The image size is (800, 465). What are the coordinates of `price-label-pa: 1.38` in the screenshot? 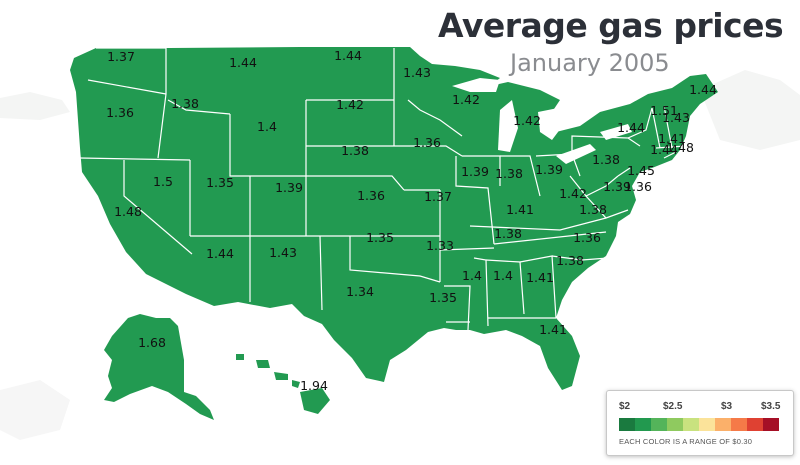 It's located at (606, 159).